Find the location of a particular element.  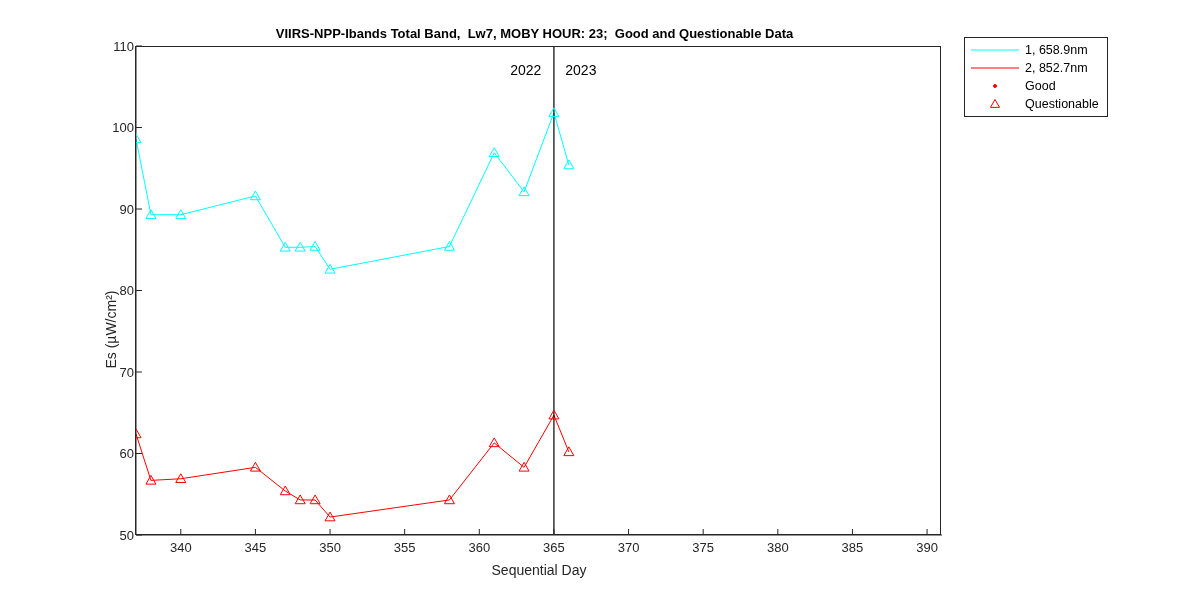

x-tick-label: 375 is located at coordinates (703, 548).